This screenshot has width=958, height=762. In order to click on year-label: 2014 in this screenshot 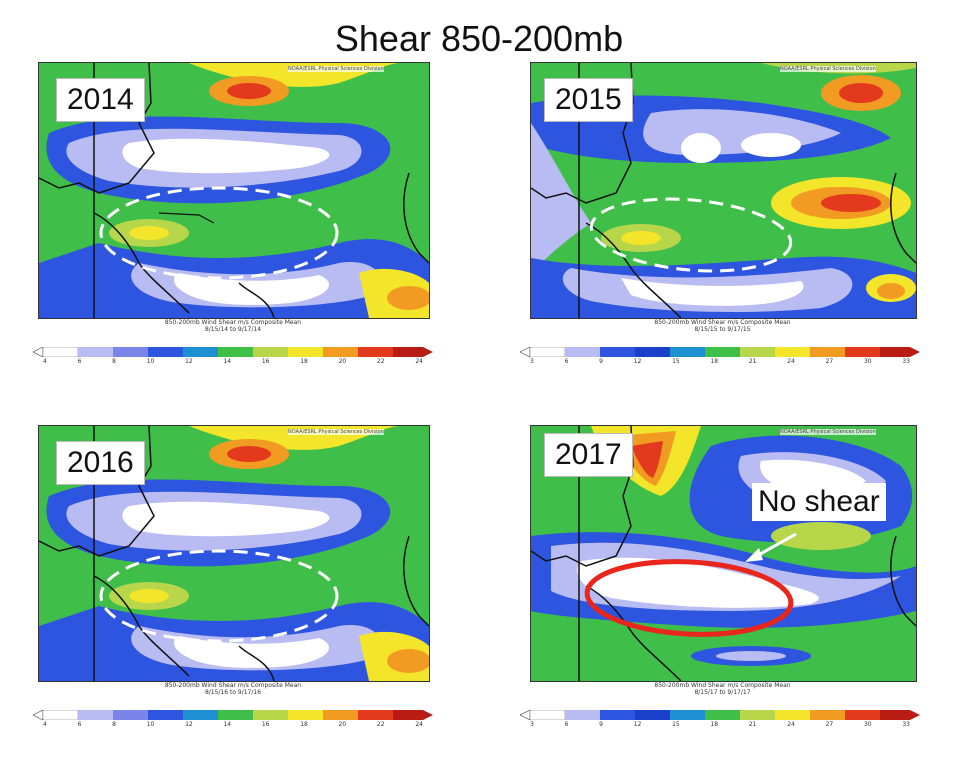, I will do `click(100, 100)`.